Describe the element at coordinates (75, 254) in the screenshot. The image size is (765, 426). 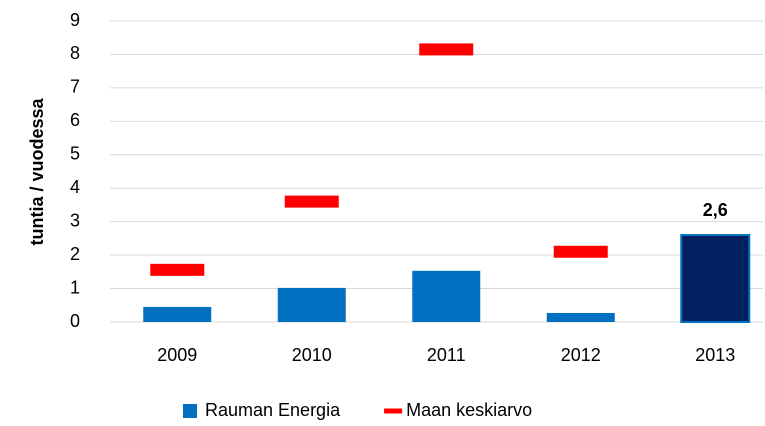
I see `y-tick-label: 2` at that location.